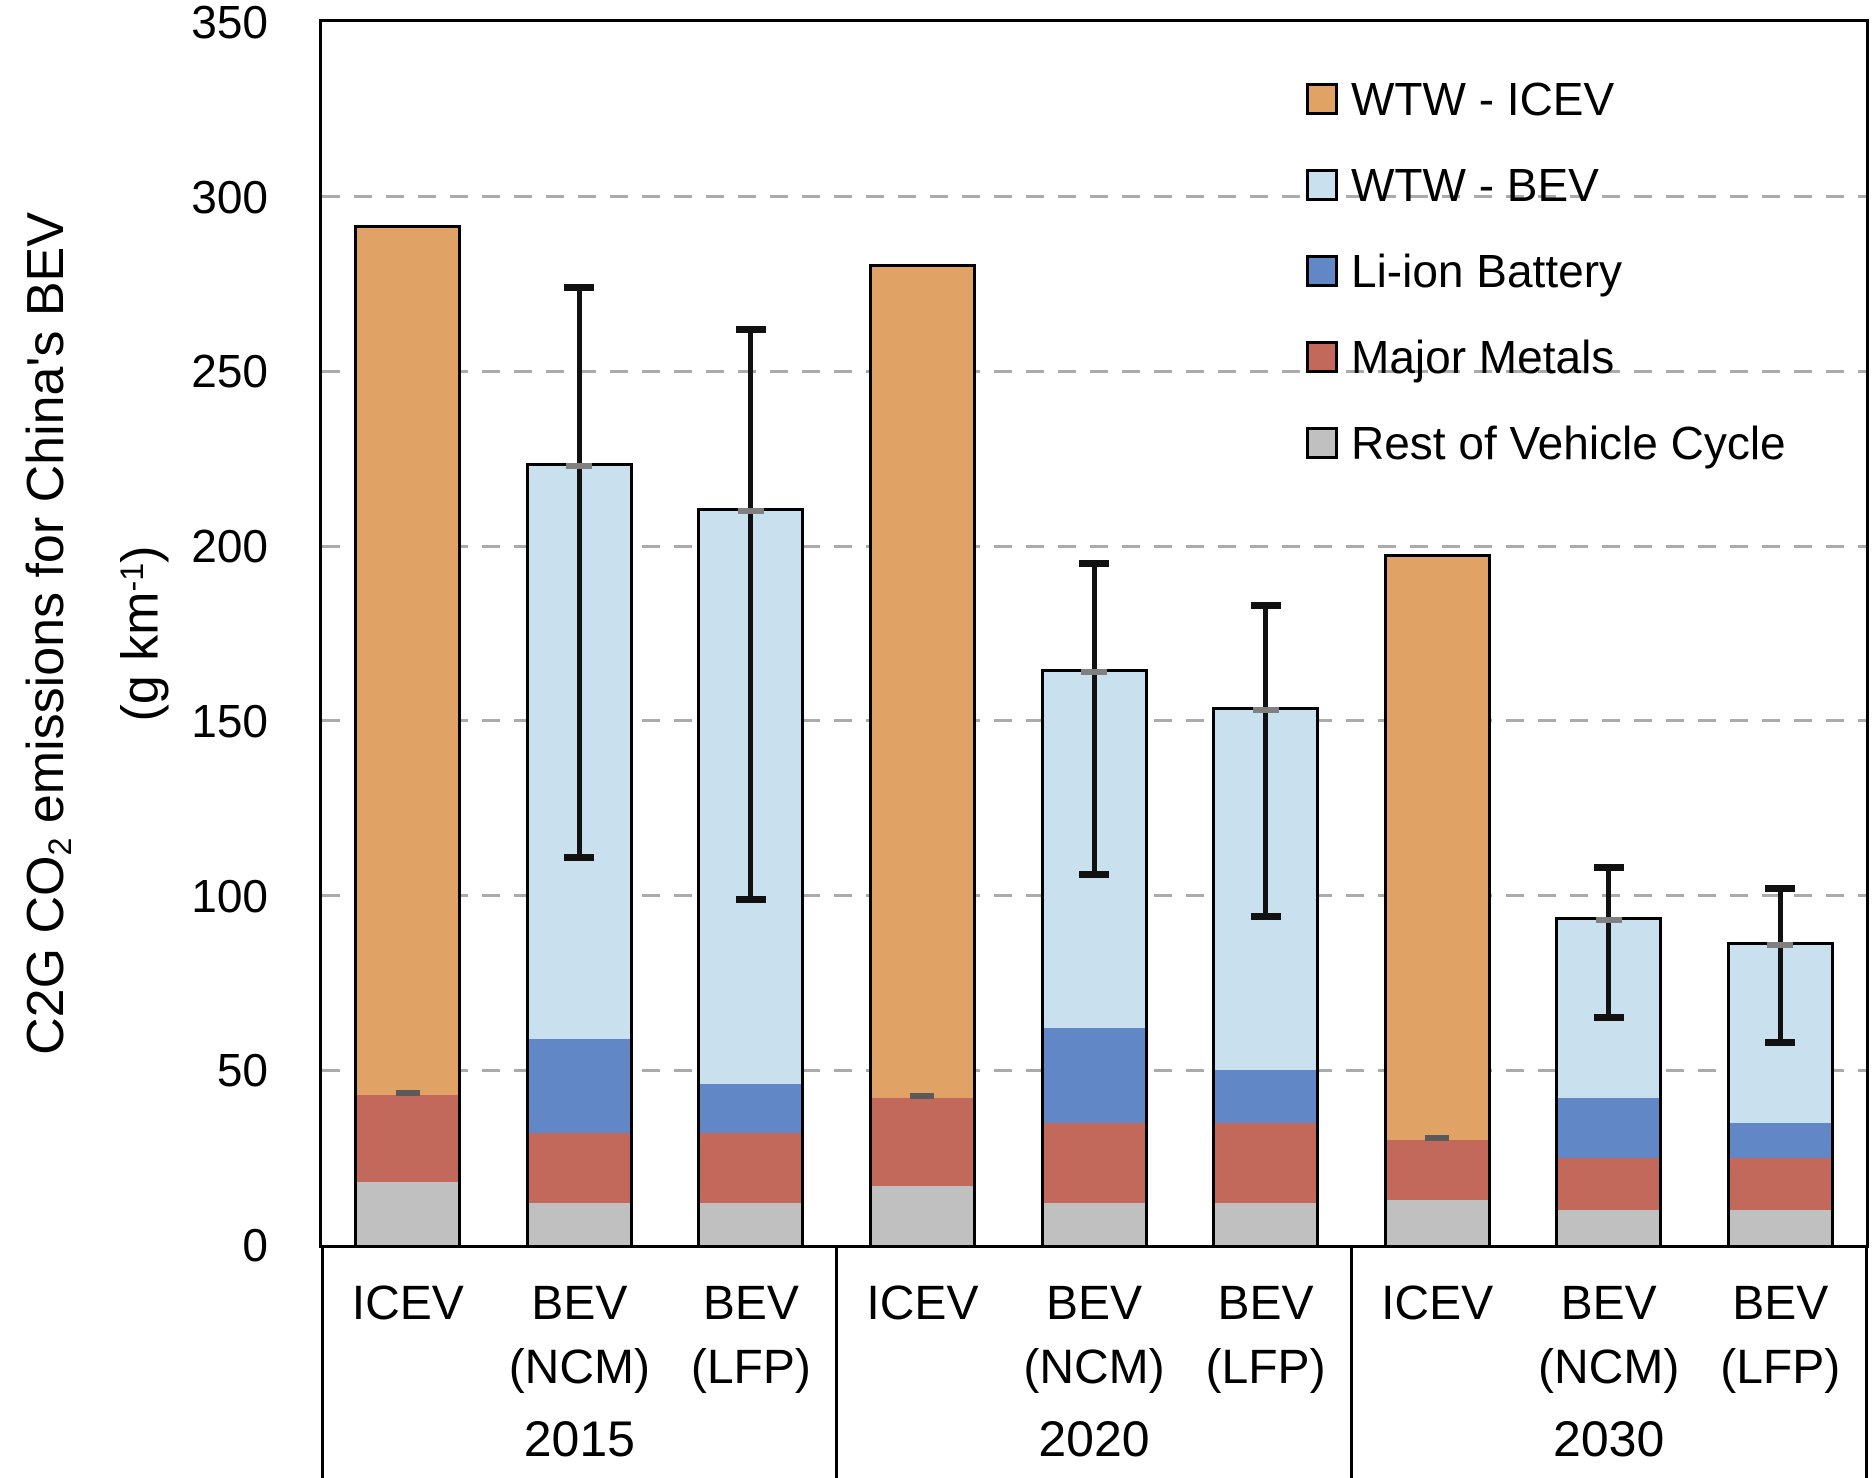 The image size is (1872, 1478). I want to click on x-year-label-2030: 2030, so click(1609, 1439).